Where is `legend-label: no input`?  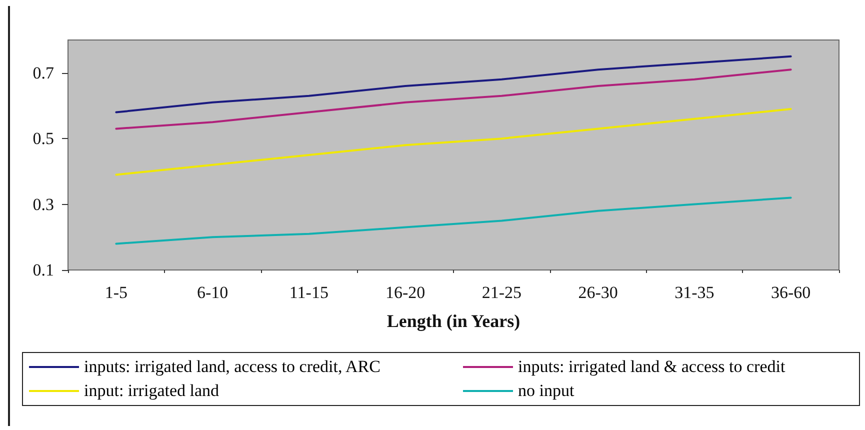 legend-label: no input is located at coordinates (546, 391).